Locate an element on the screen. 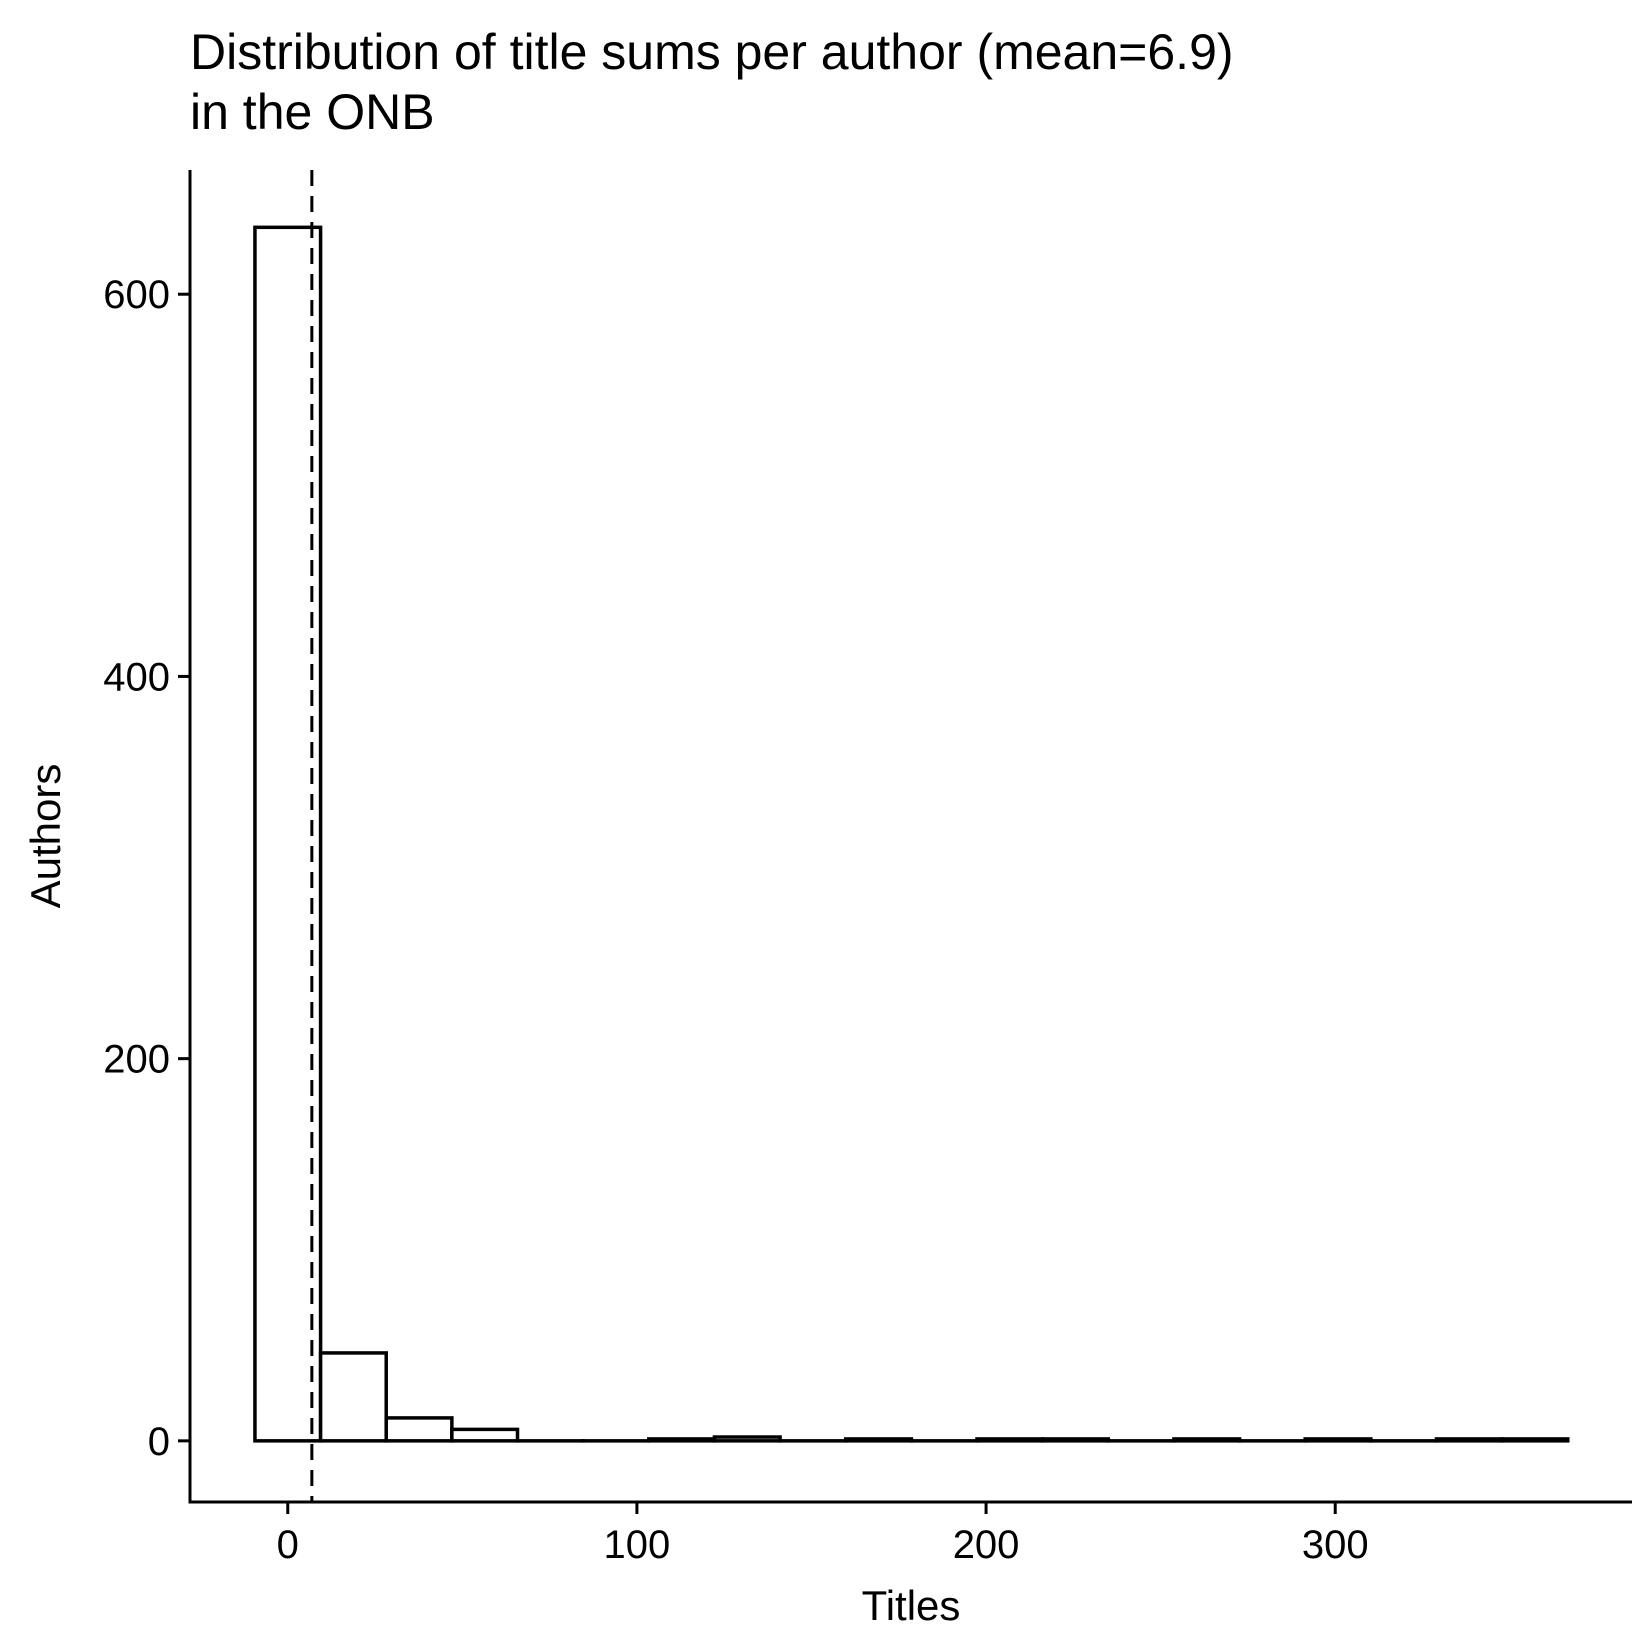  y-tick-label-1: 200 is located at coordinates (136, 1060).